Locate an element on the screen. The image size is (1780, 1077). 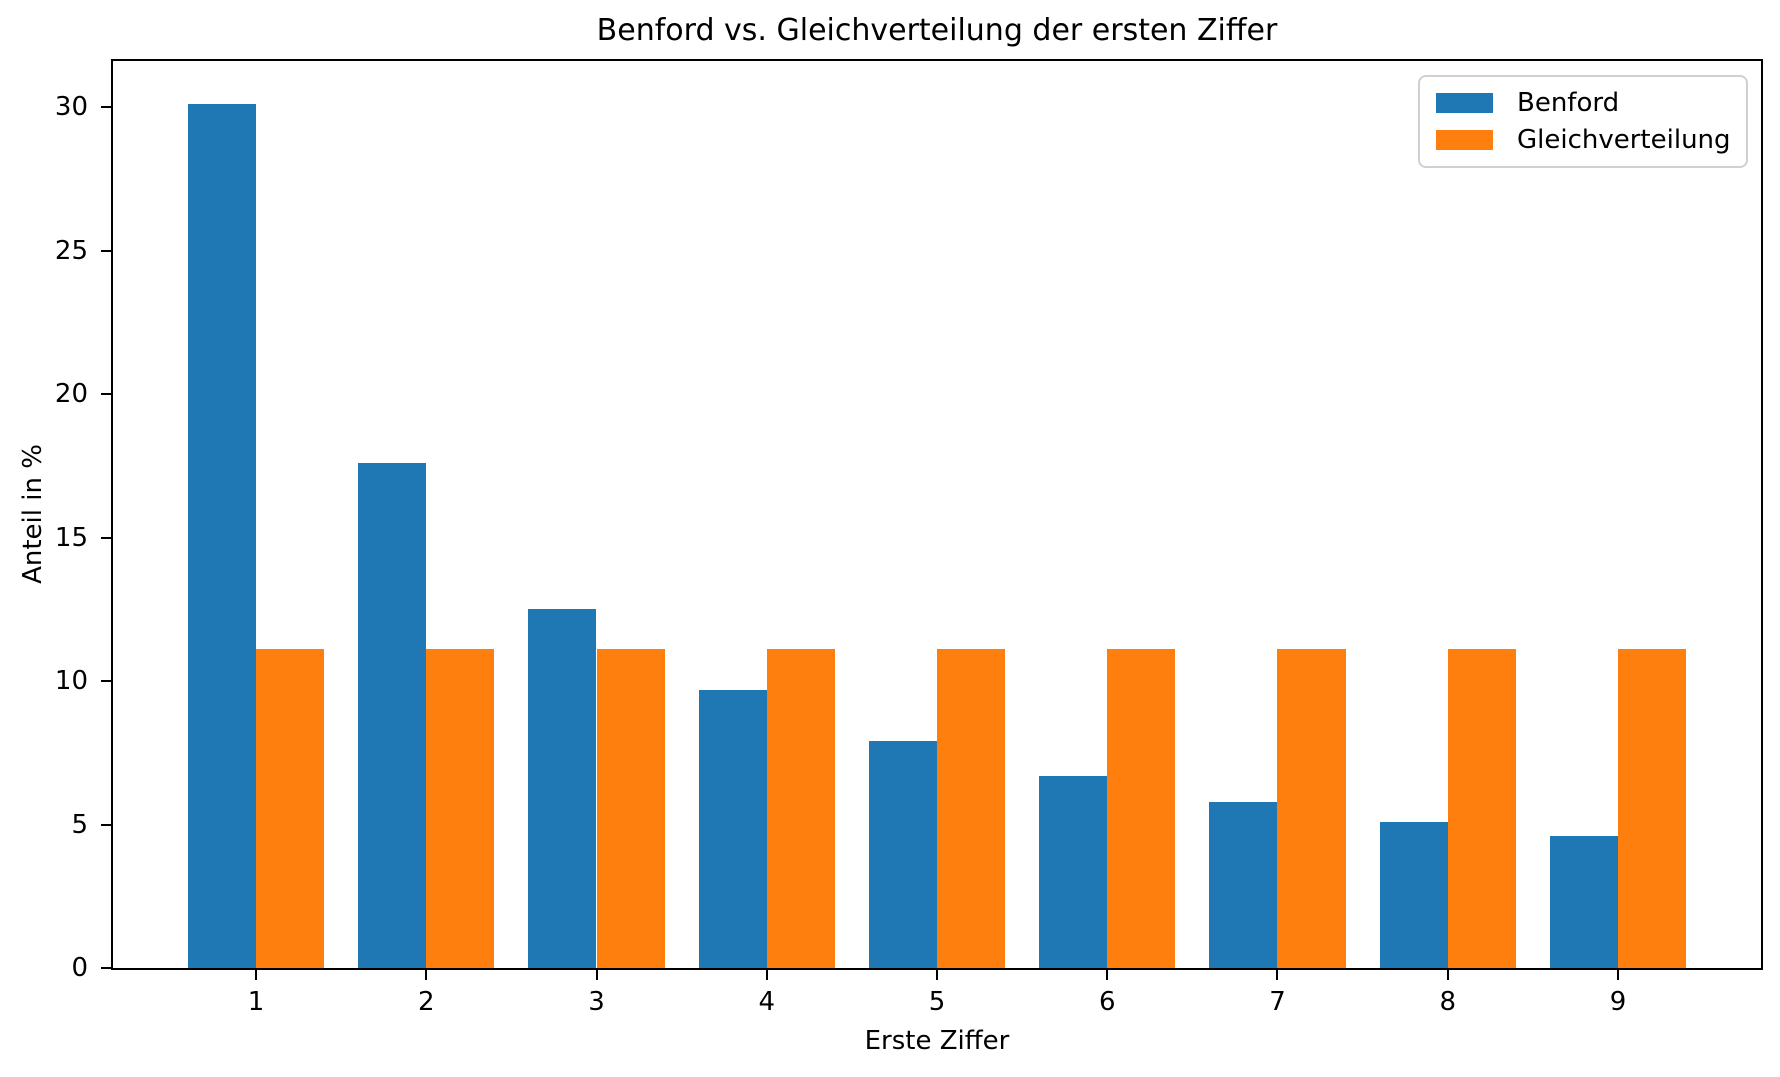
x-tick-label-2: 2 is located at coordinates (426, 1002).